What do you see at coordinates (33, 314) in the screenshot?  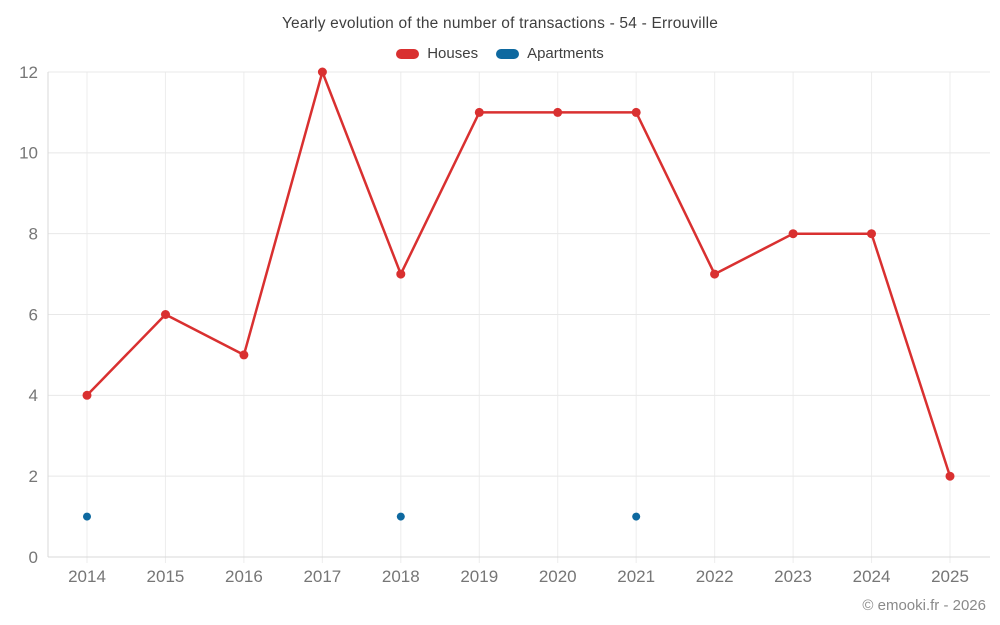 I see `y-tick-label: 6` at bounding box center [33, 314].